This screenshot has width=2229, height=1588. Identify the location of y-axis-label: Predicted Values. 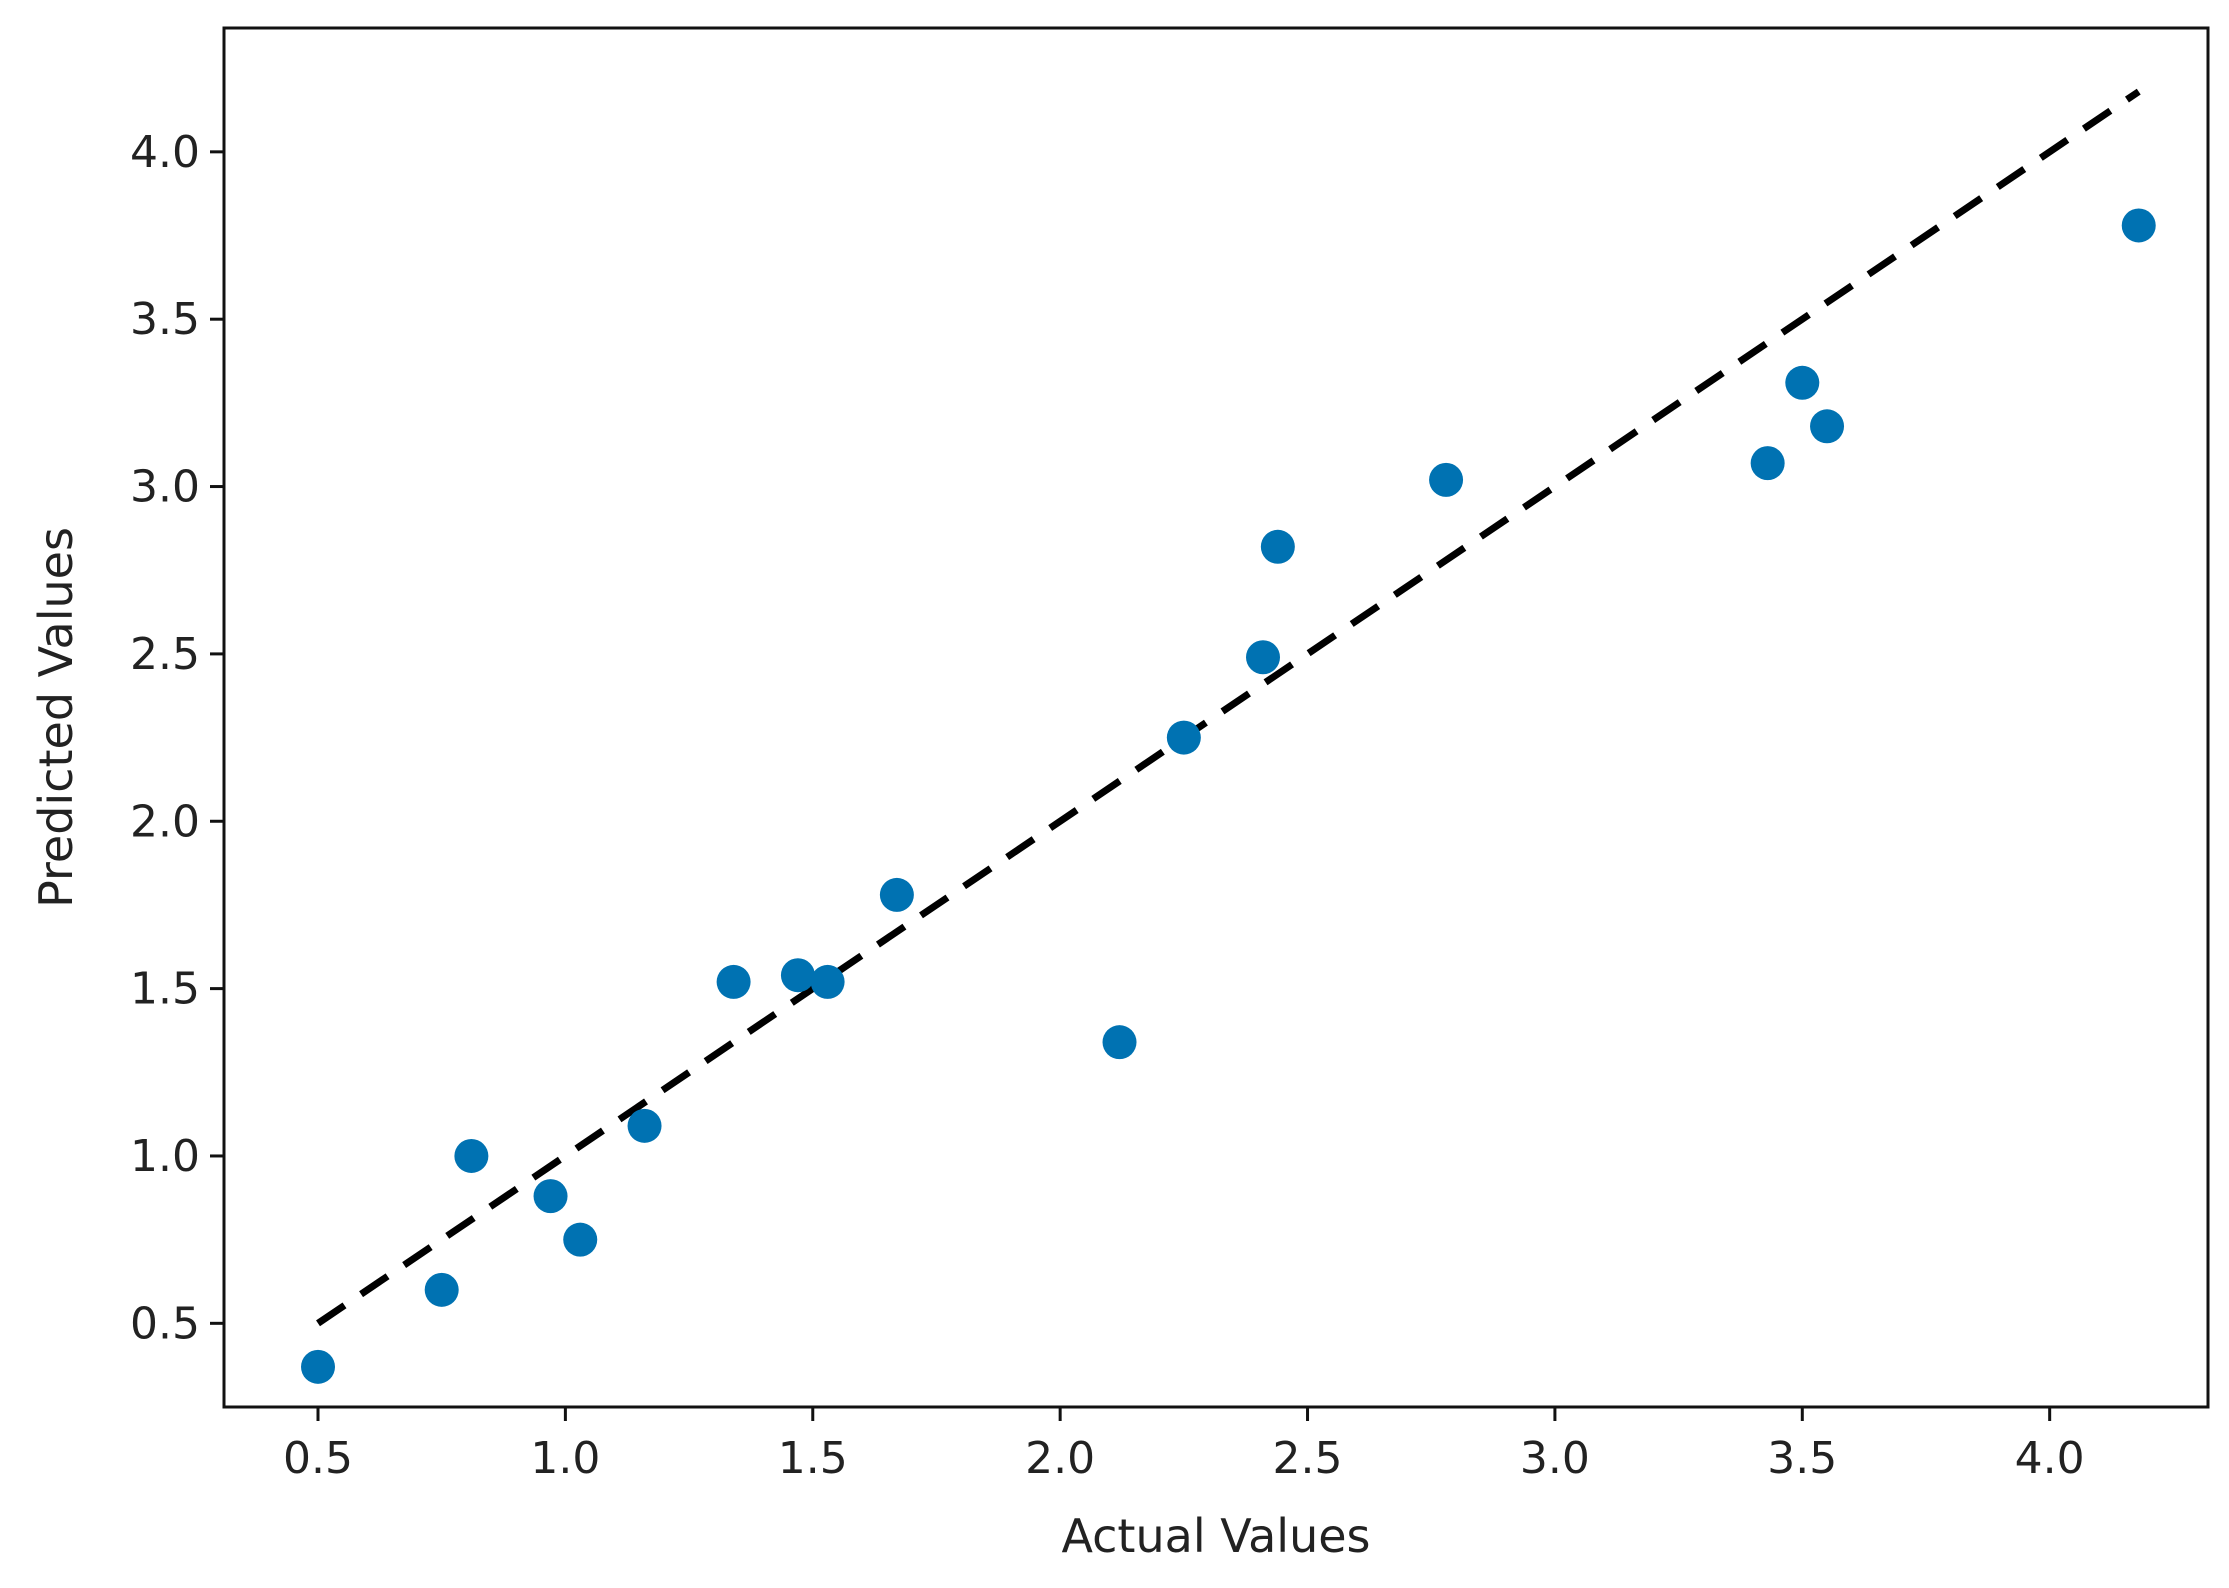
(56, 717).